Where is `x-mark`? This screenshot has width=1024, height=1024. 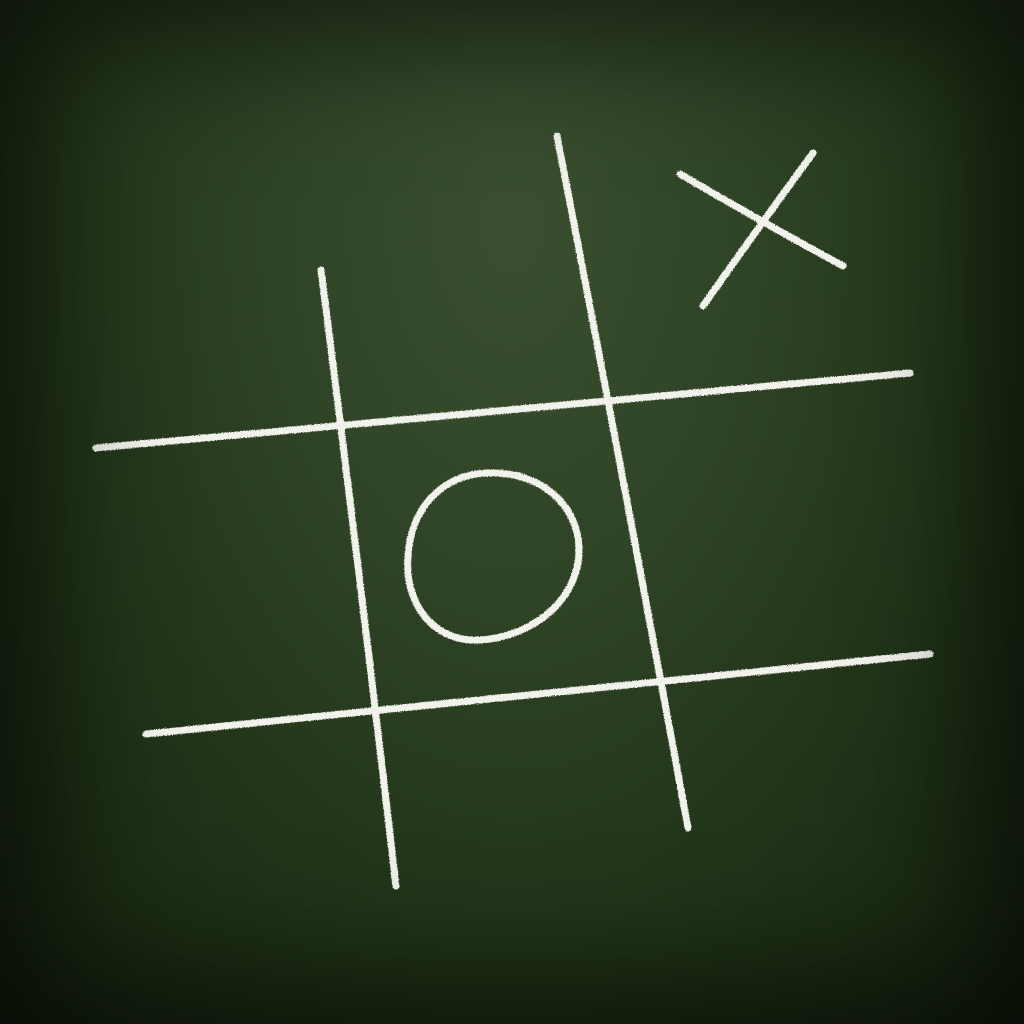 x-mark is located at coordinates (761, 229).